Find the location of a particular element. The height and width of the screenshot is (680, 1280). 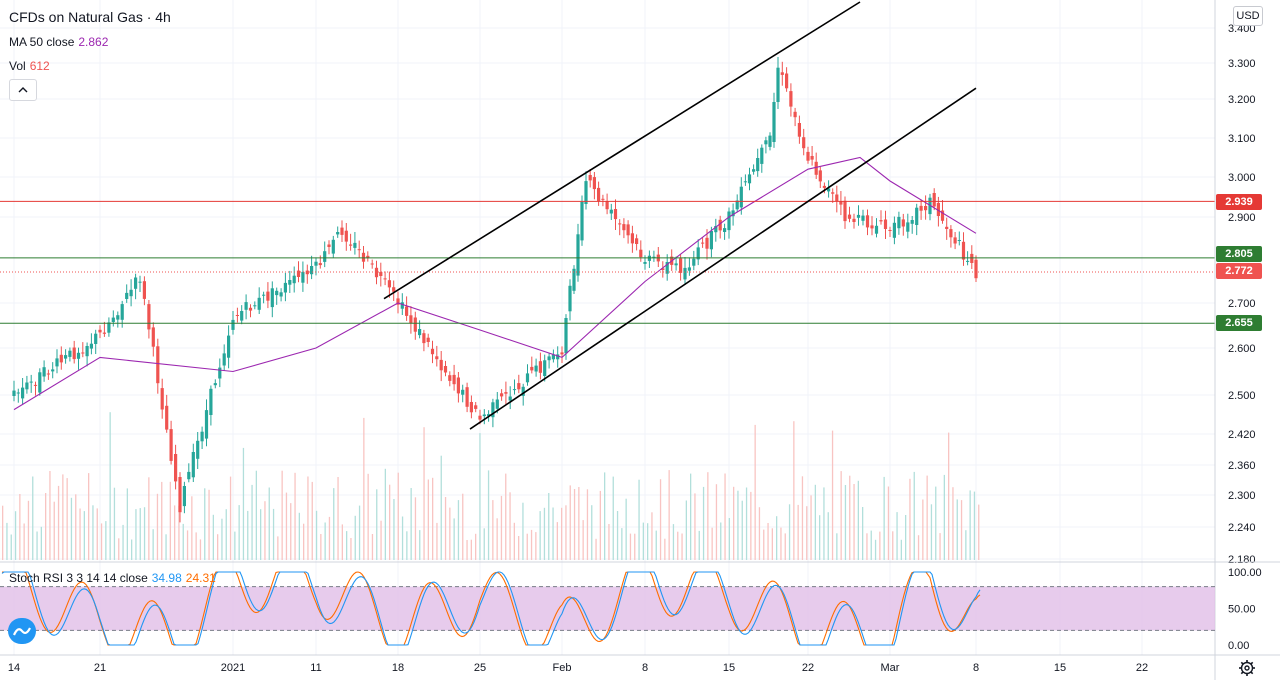

currency-badge: USD is located at coordinates (1248, 16).